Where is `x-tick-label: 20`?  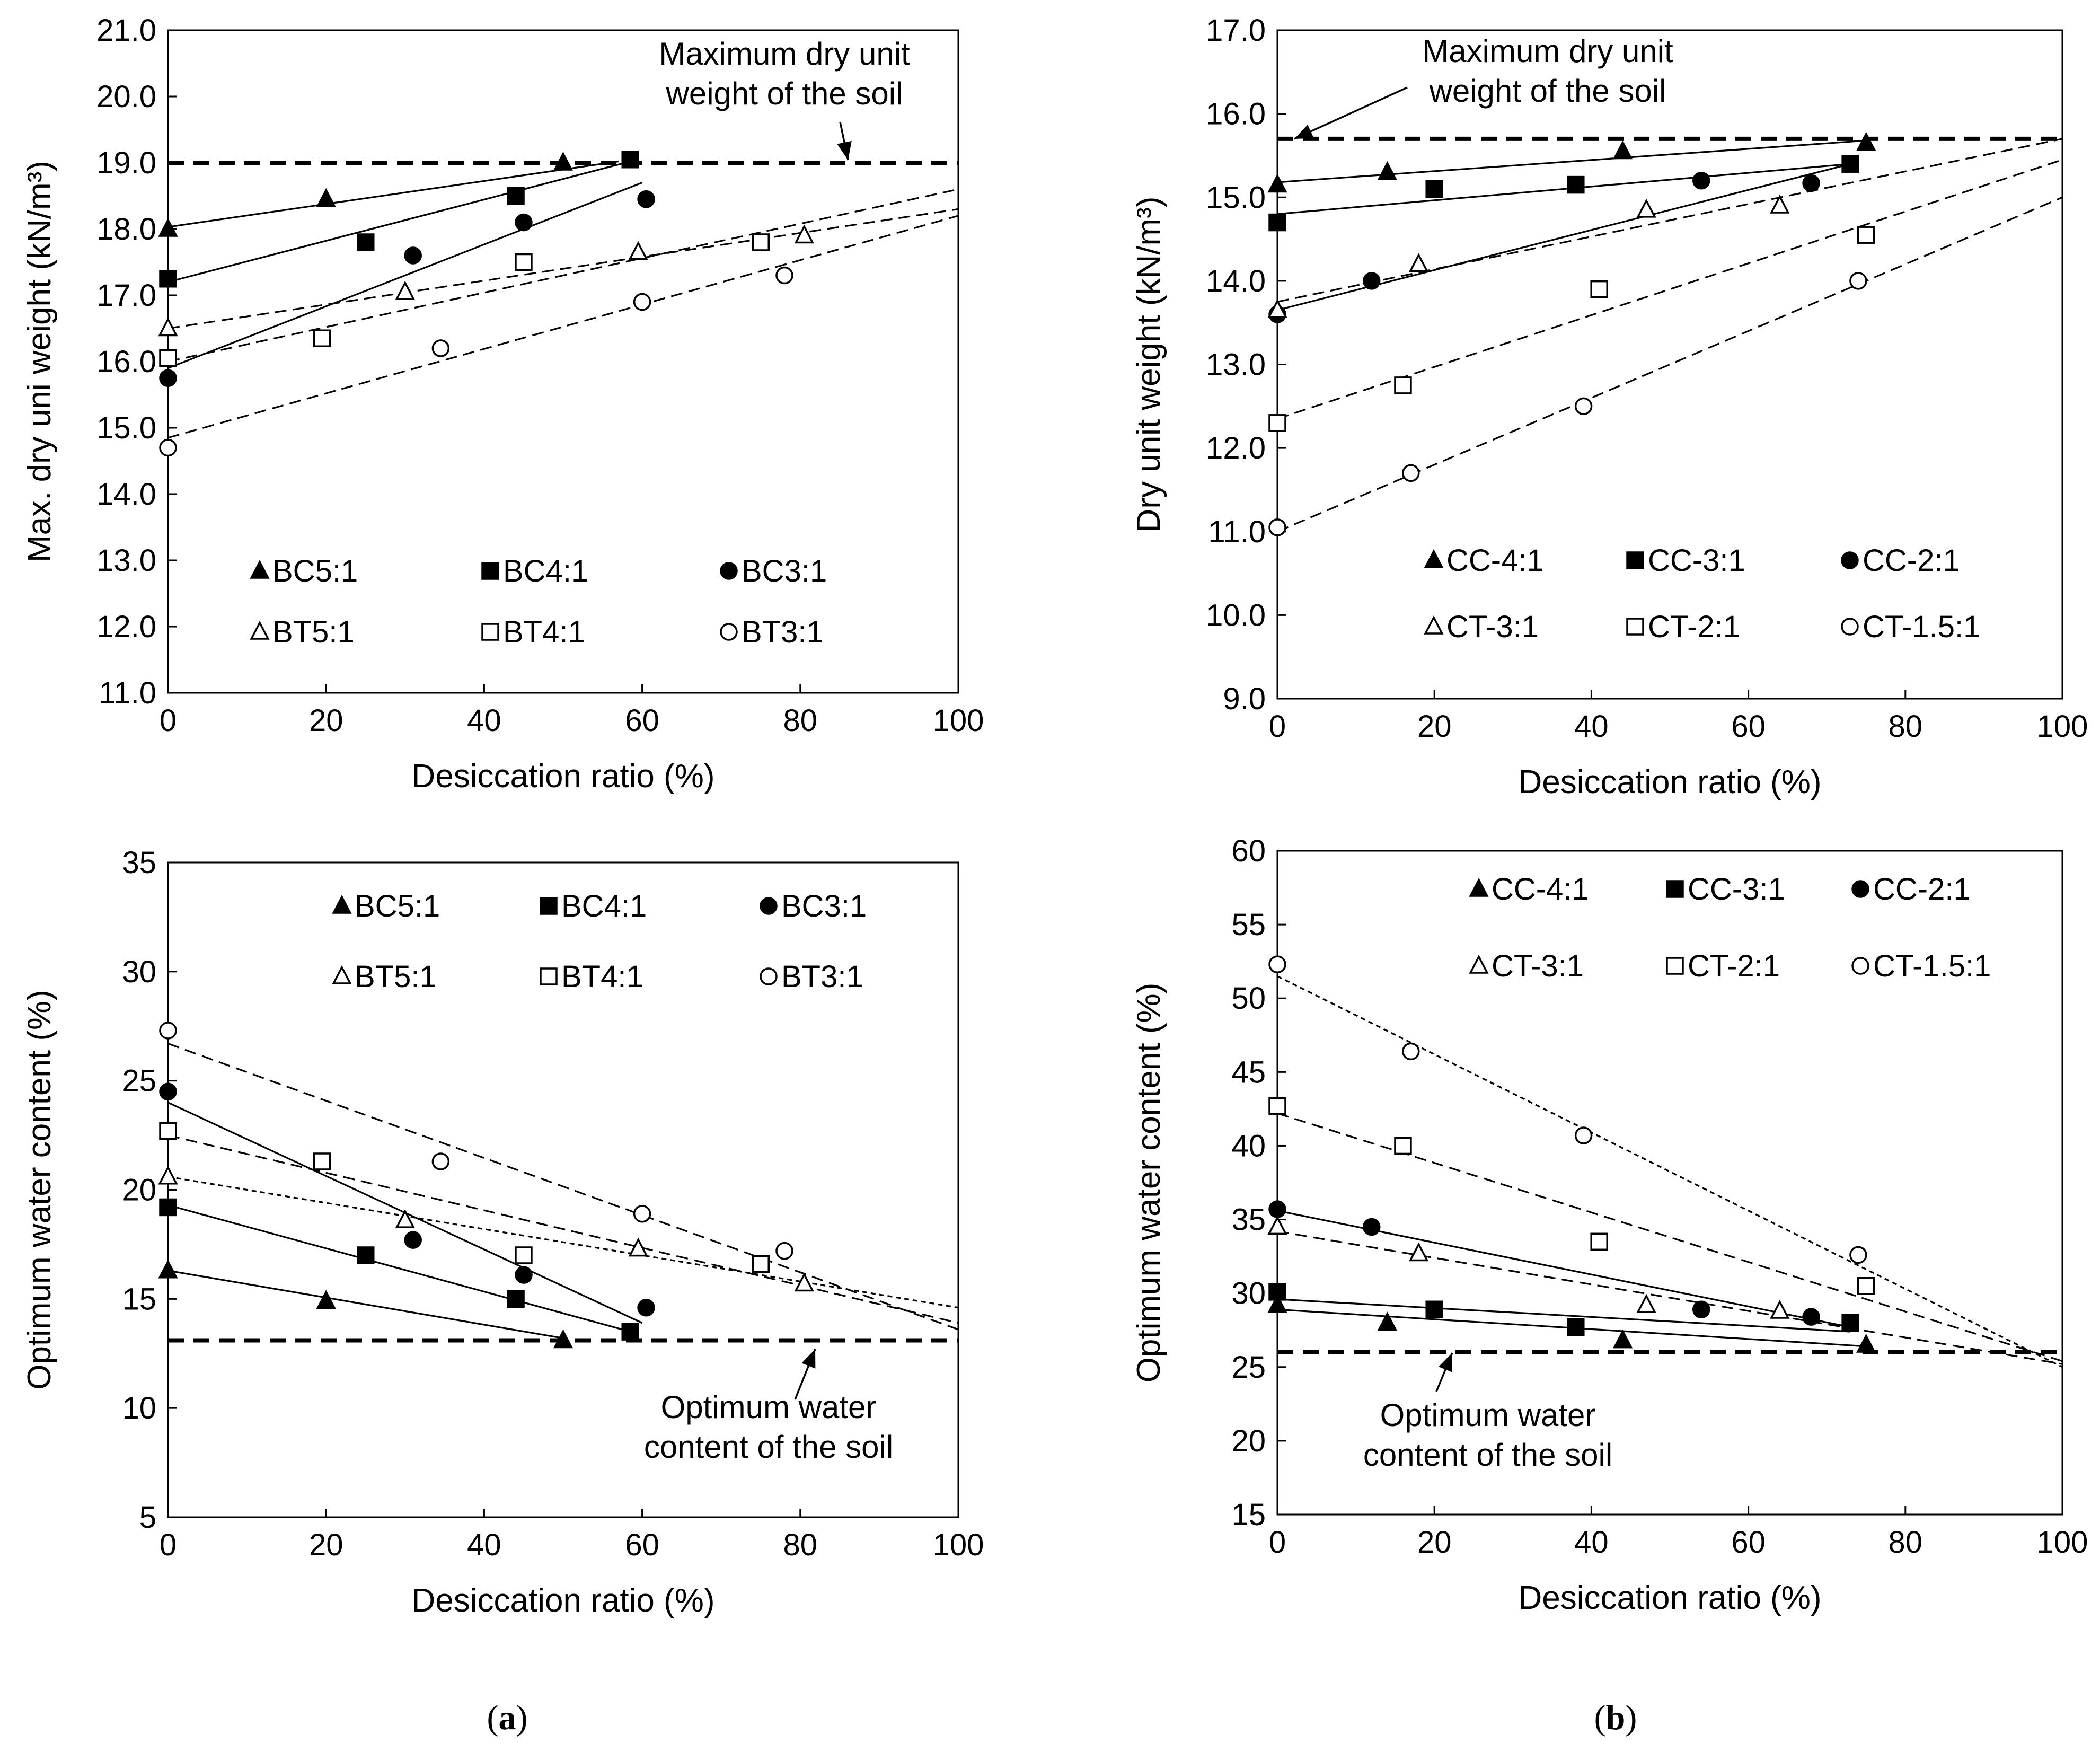
x-tick-label: 20 is located at coordinates (326, 720).